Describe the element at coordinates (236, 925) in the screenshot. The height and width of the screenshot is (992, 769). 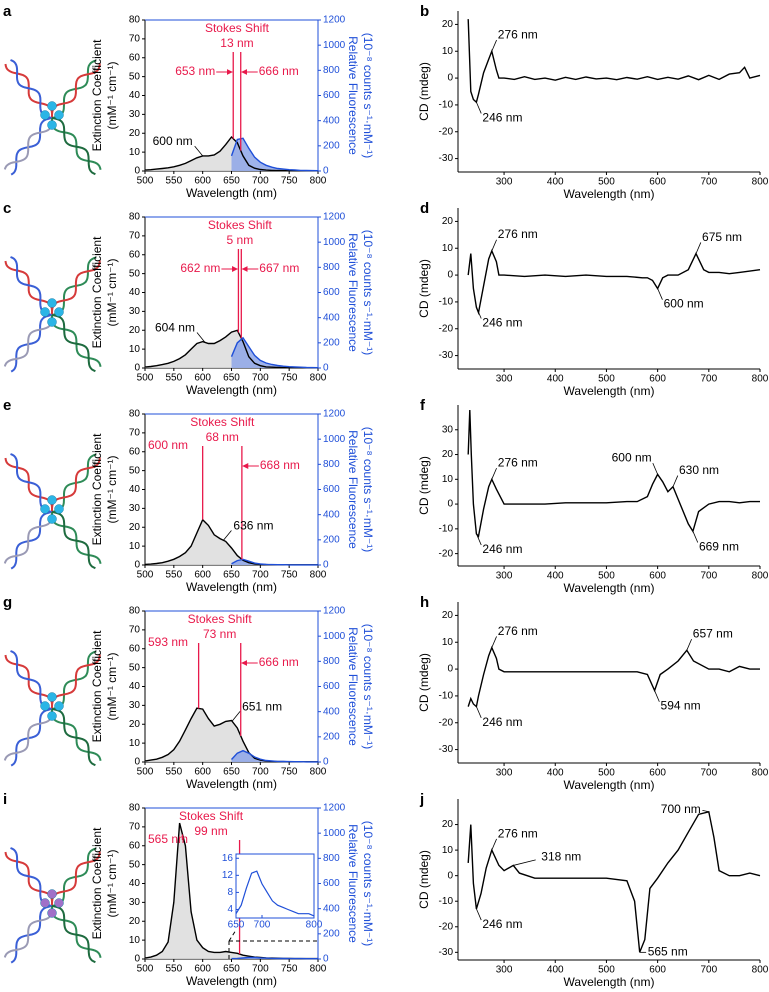
I see `inset-x-tick-label: 650` at that location.